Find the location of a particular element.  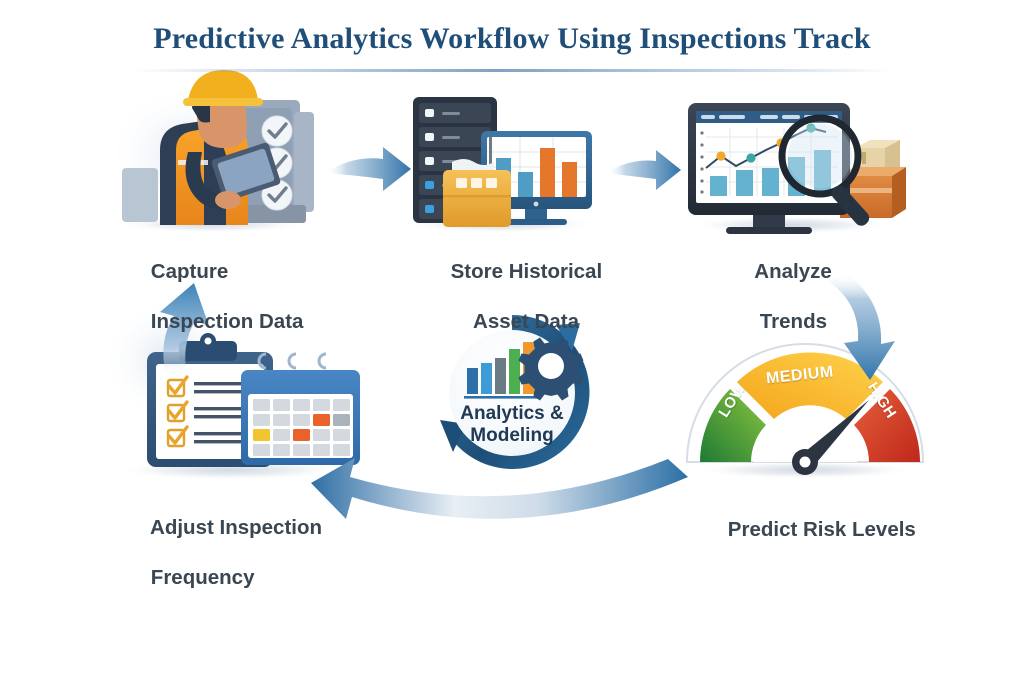

label-adjust-inspection-frequency: Adjust Inspection Frequency is located at coordinates (225, 552).